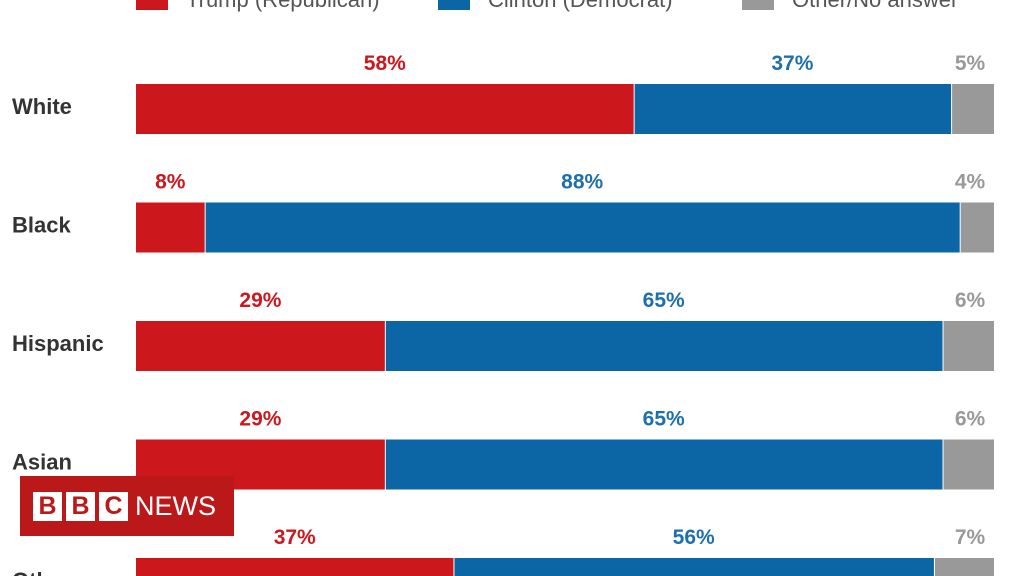  Describe the element at coordinates (454, 5) in the screenshot. I see `legend-swatch-clinton` at that location.